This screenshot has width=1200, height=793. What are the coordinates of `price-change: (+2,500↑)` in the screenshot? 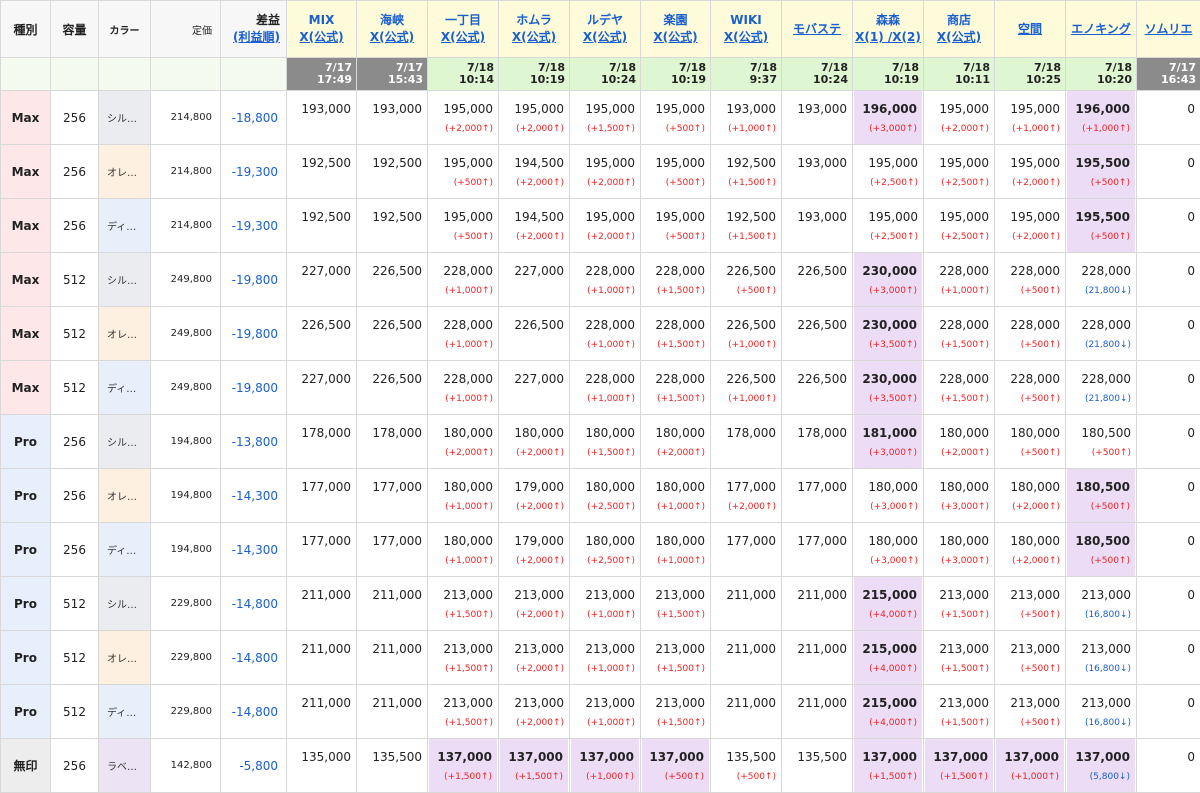 It's located at (605, 557).